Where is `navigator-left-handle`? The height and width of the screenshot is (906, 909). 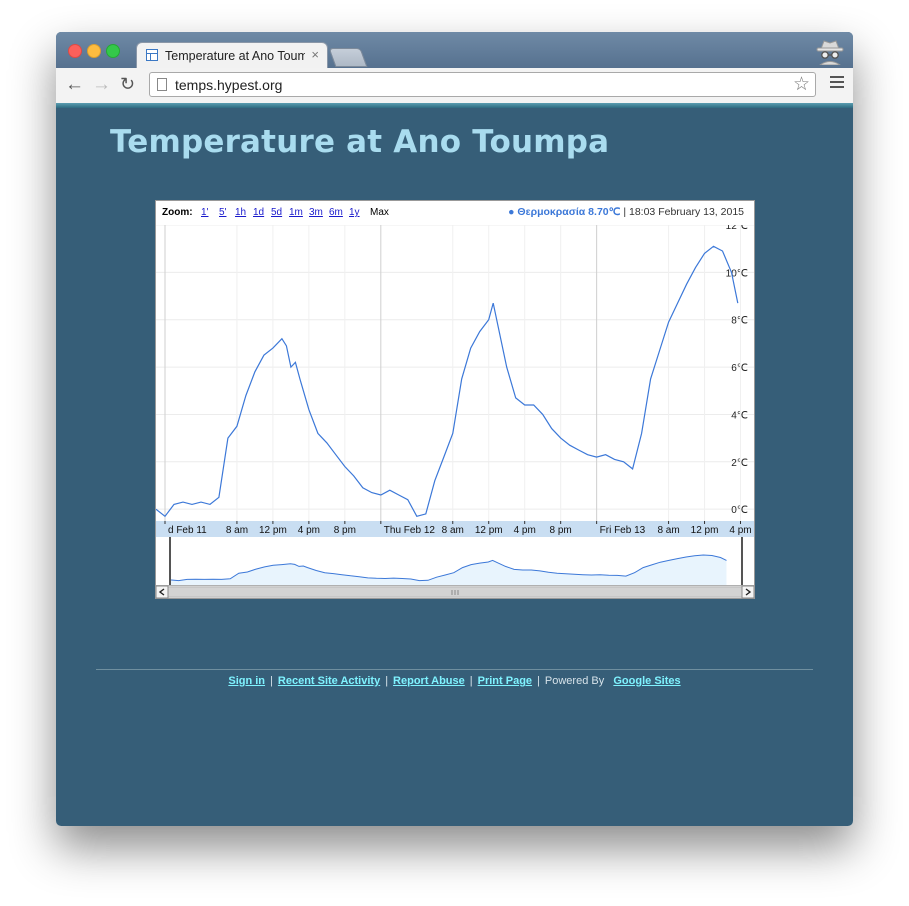 navigator-left-handle is located at coordinates (170, 561).